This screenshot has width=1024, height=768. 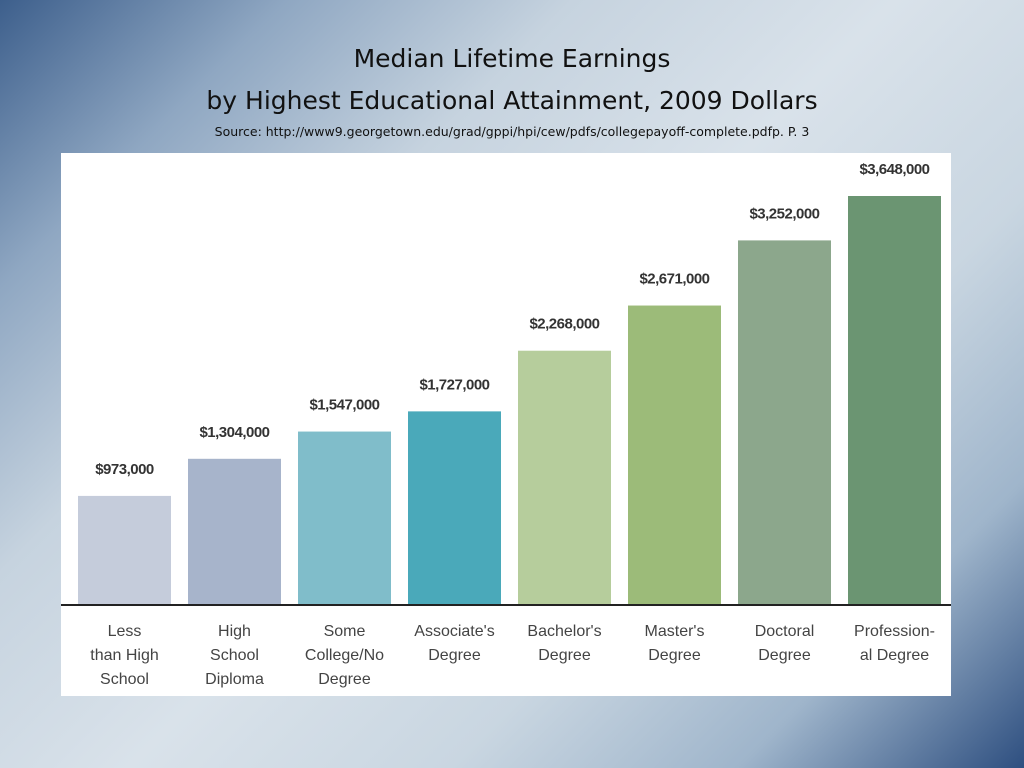 I want to click on category-label-1-line-1: Less, so click(x=125, y=631).